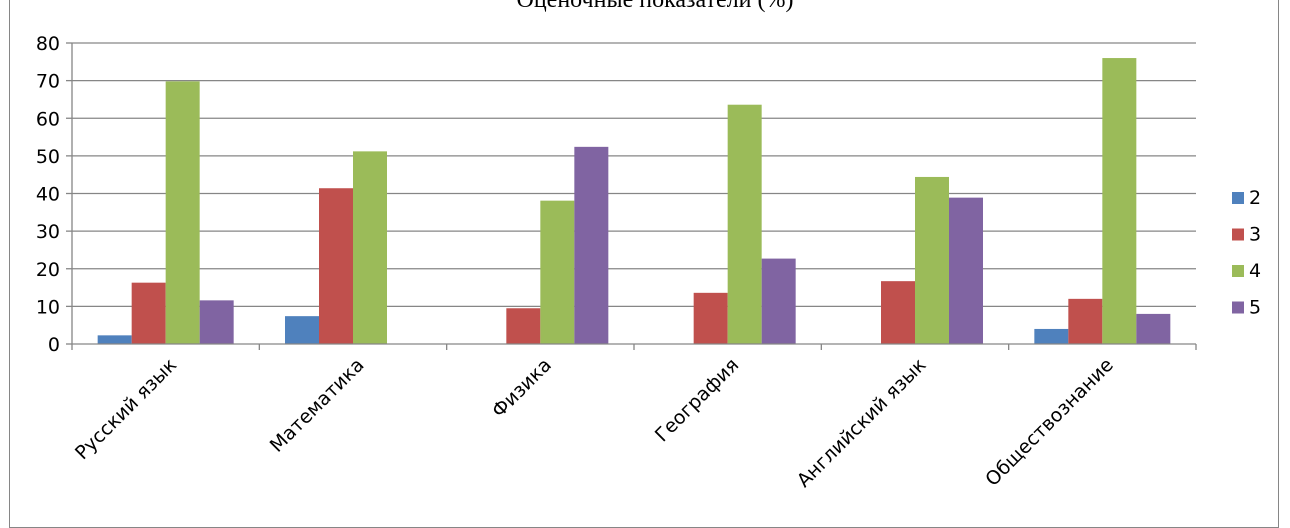  Describe the element at coordinates (522, 388) in the screenshot. I see `x-tick-label: Физика` at that location.